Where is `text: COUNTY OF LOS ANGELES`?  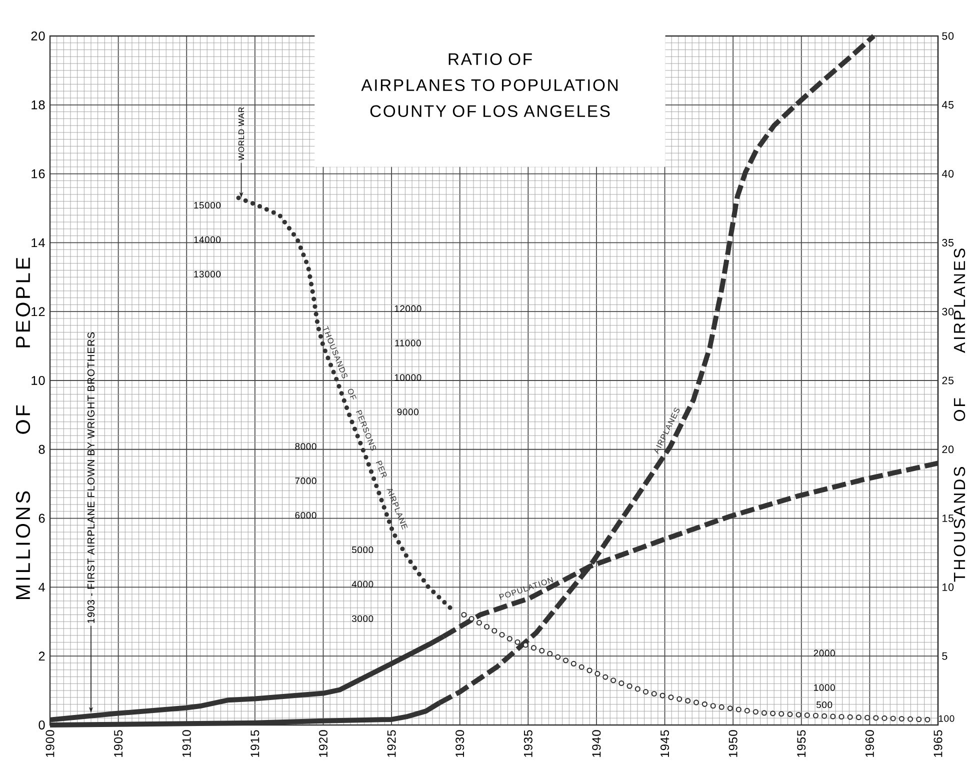 text: COUNTY OF LOS ANGELES is located at coordinates (490, 111).